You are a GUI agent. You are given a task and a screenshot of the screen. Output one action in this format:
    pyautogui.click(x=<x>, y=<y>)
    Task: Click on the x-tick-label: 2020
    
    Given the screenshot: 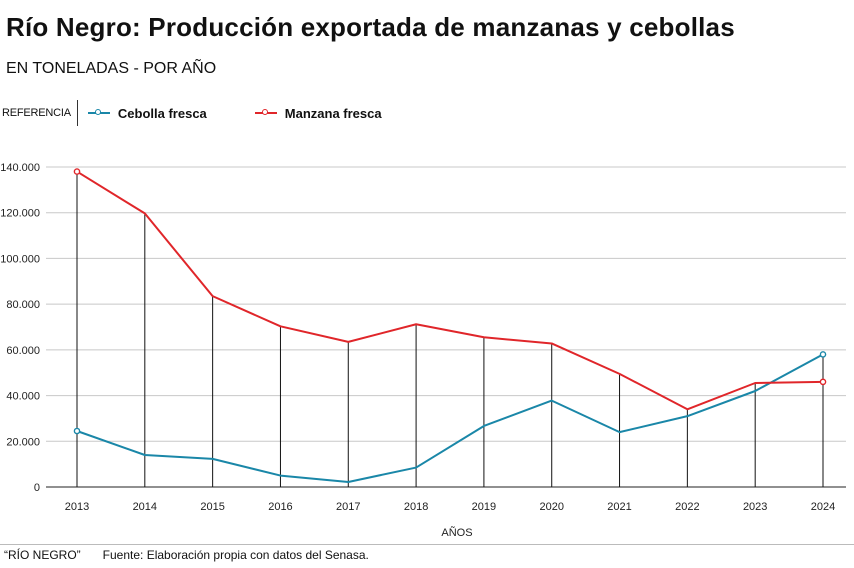 What is the action you would take?
    pyautogui.click(x=551, y=507)
    